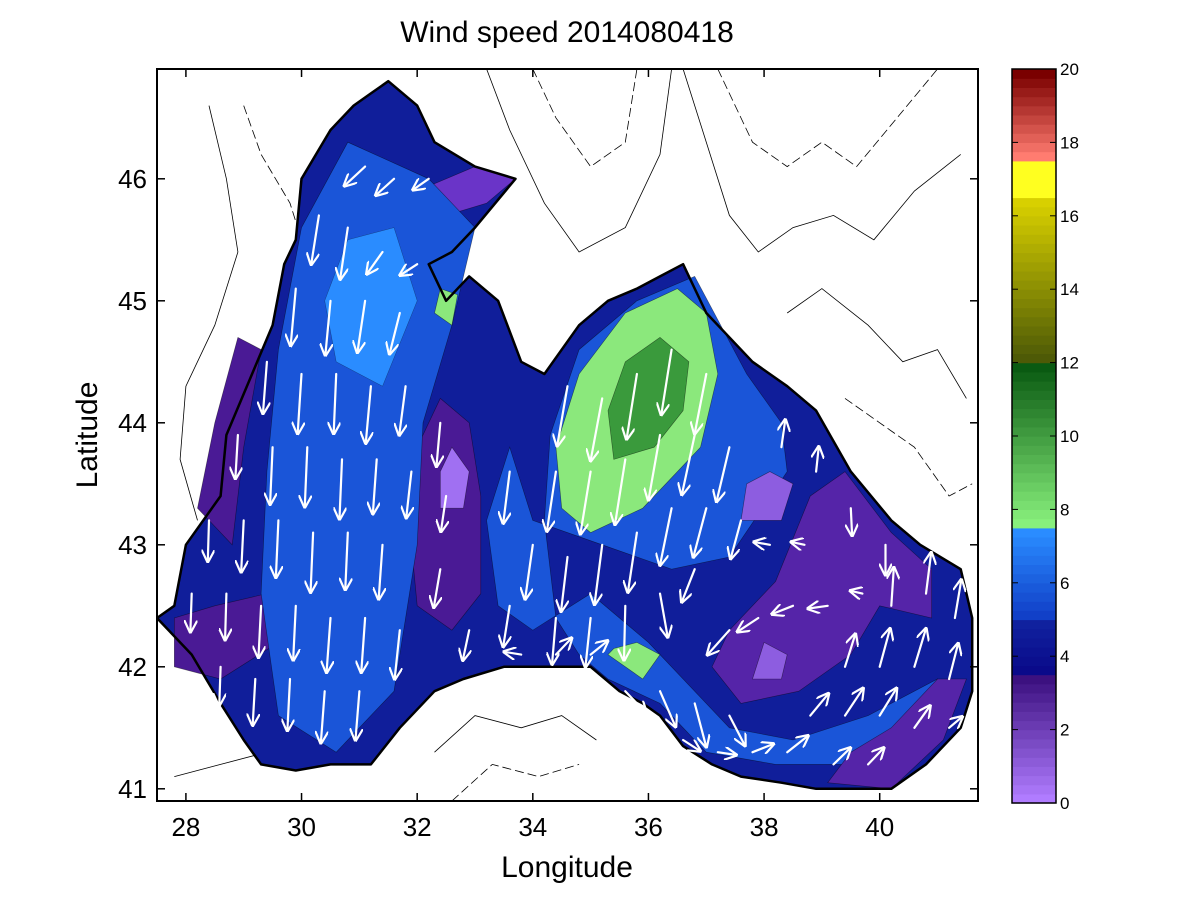 Image resolution: width=1201 pixels, height=901 pixels. Describe the element at coordinates (132, 789) in the screenshot. I see `y-tick-label: 41` at that location.